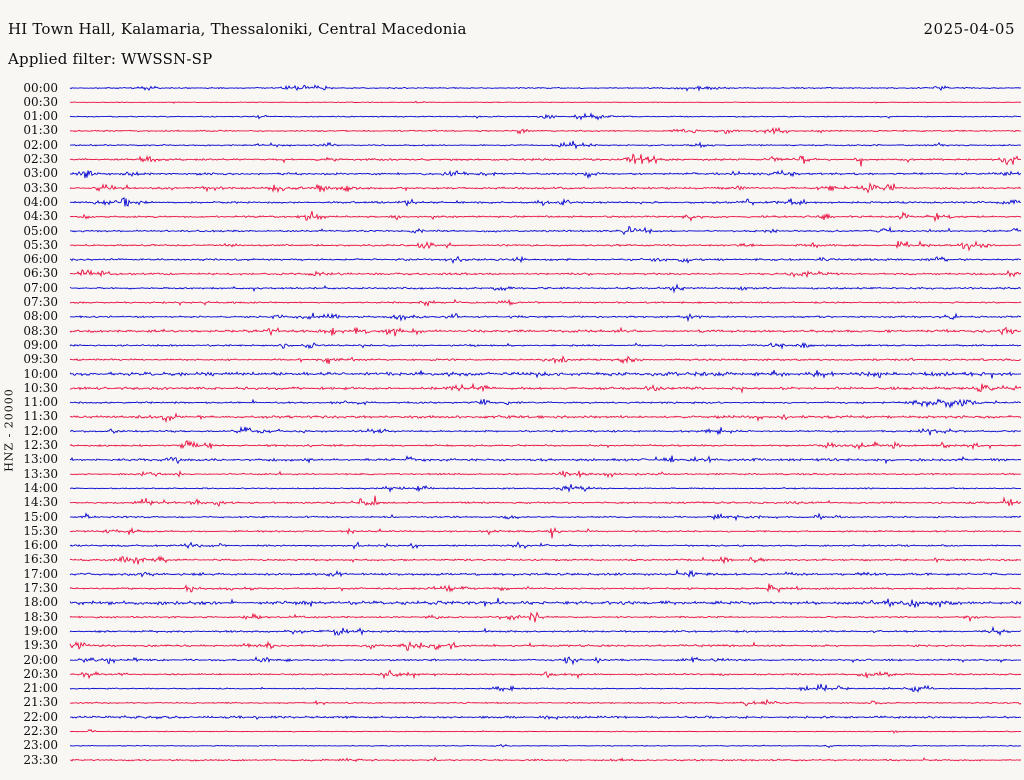 This screenshot has width=1024, height=780. Describe the element at coordinates (40, 673) in the screenshot. I see `time-label: 20:30` at that location.